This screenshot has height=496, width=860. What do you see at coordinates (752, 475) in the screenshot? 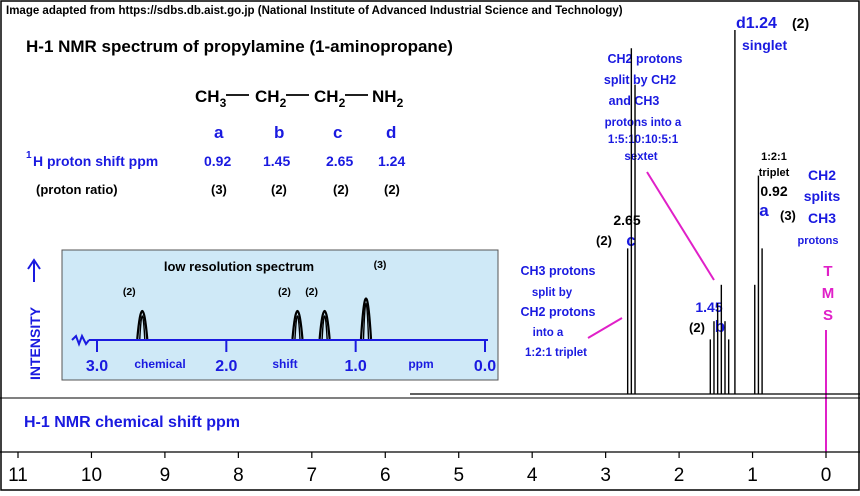
I see `main-tick-label-1: 1` at bounding box center [752, 475].